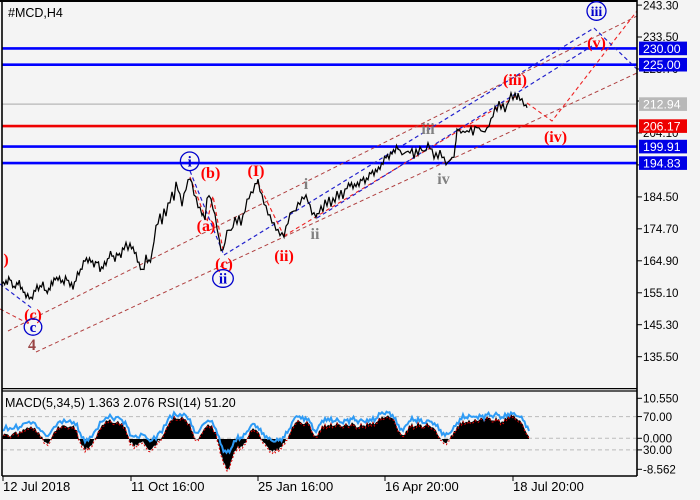  Describe the element at coordinates (660, 399) in the screenshot. I see `svg-text: 10.550` at that location.